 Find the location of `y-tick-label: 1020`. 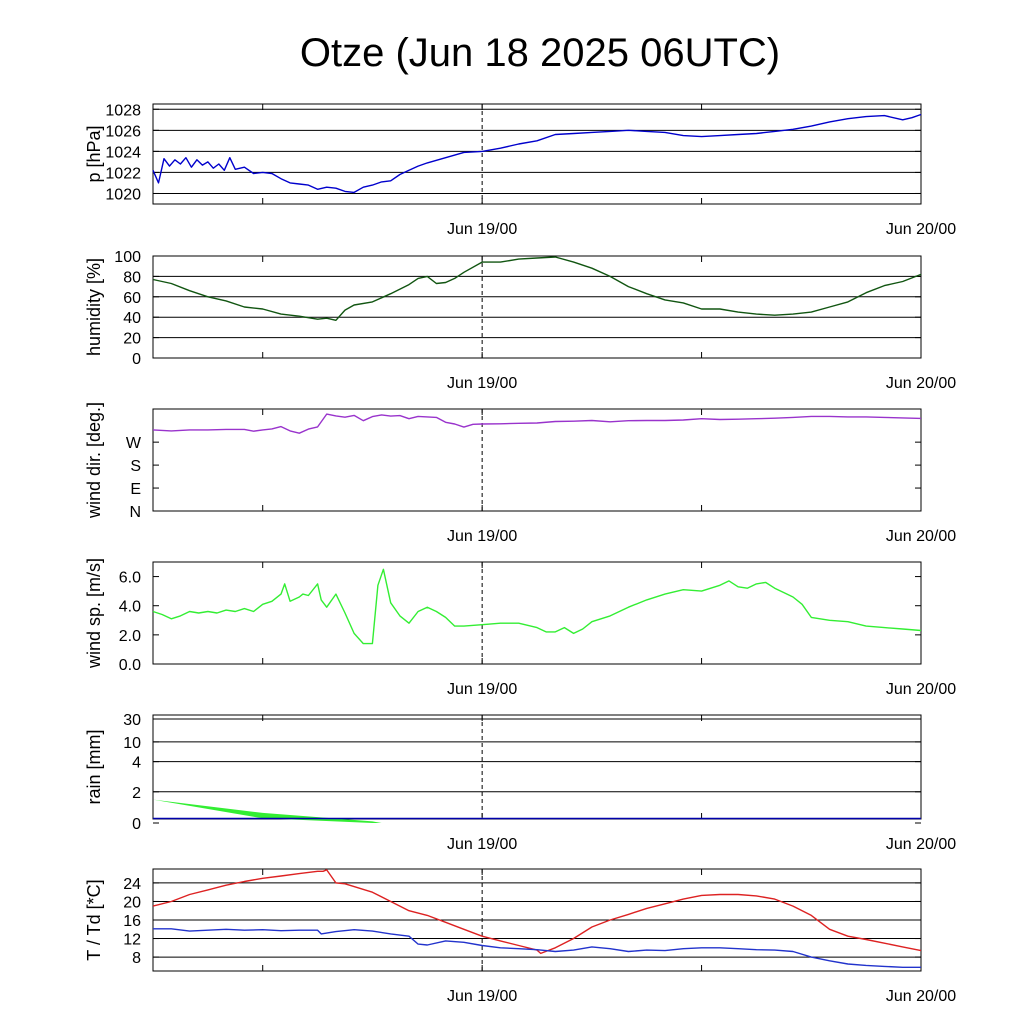

y-tick-label: 1020 is located at coordinates (123, 194).